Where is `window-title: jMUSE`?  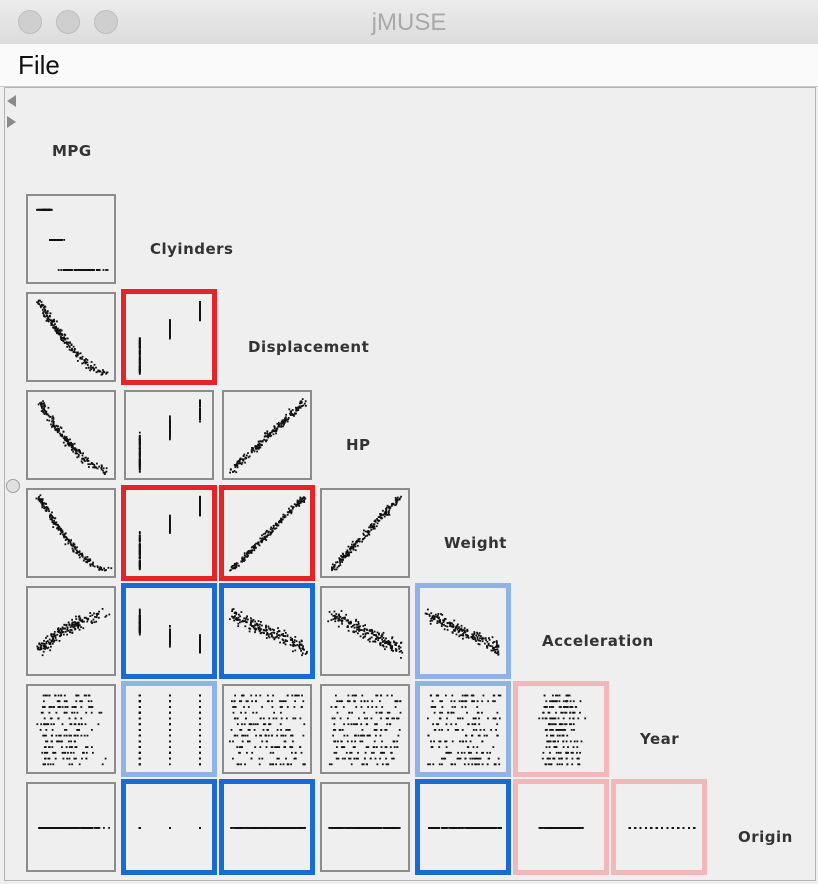 window-title: jMUSE is located at coordinates (409, 22).